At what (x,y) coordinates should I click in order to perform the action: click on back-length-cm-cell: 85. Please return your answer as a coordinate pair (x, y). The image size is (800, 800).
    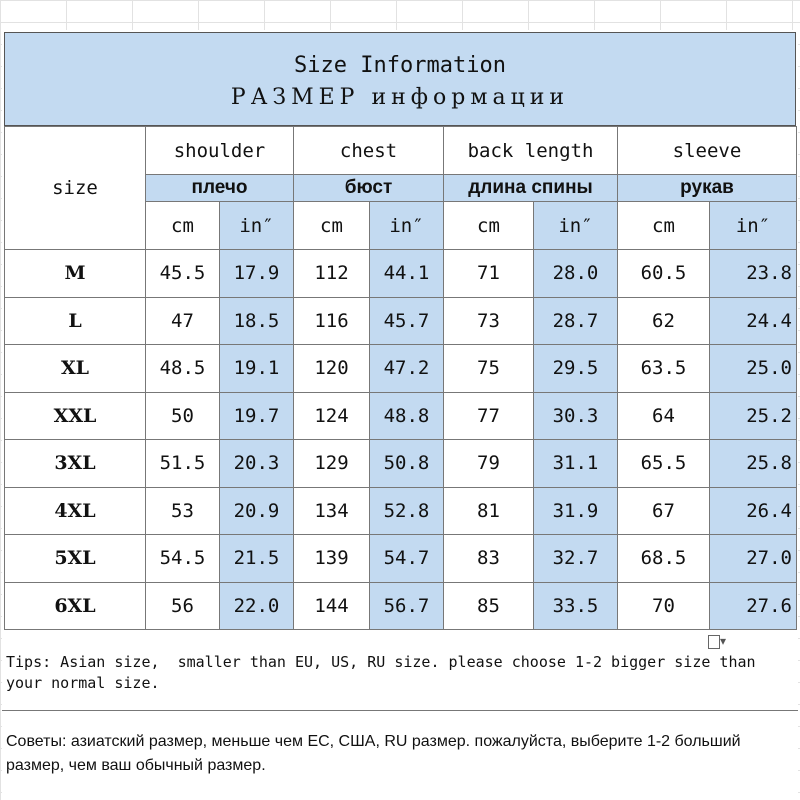
    Looking at the image, I should click on (488, 605).